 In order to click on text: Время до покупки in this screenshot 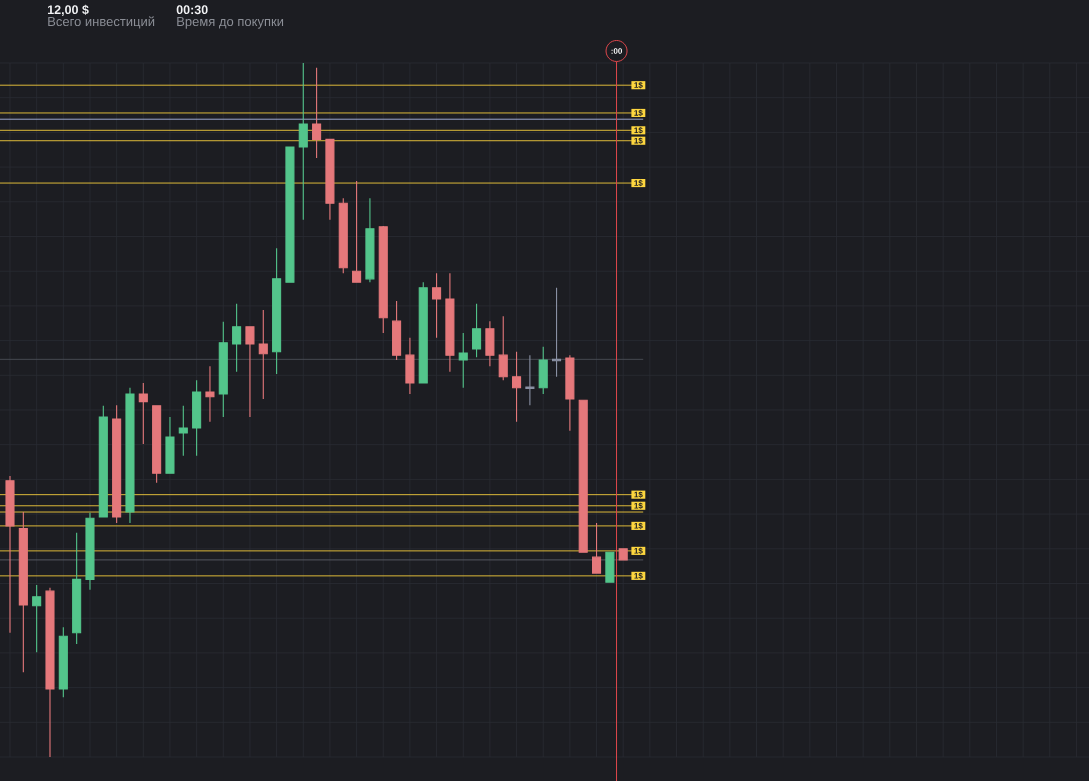, I will do `click(230, 23)`.